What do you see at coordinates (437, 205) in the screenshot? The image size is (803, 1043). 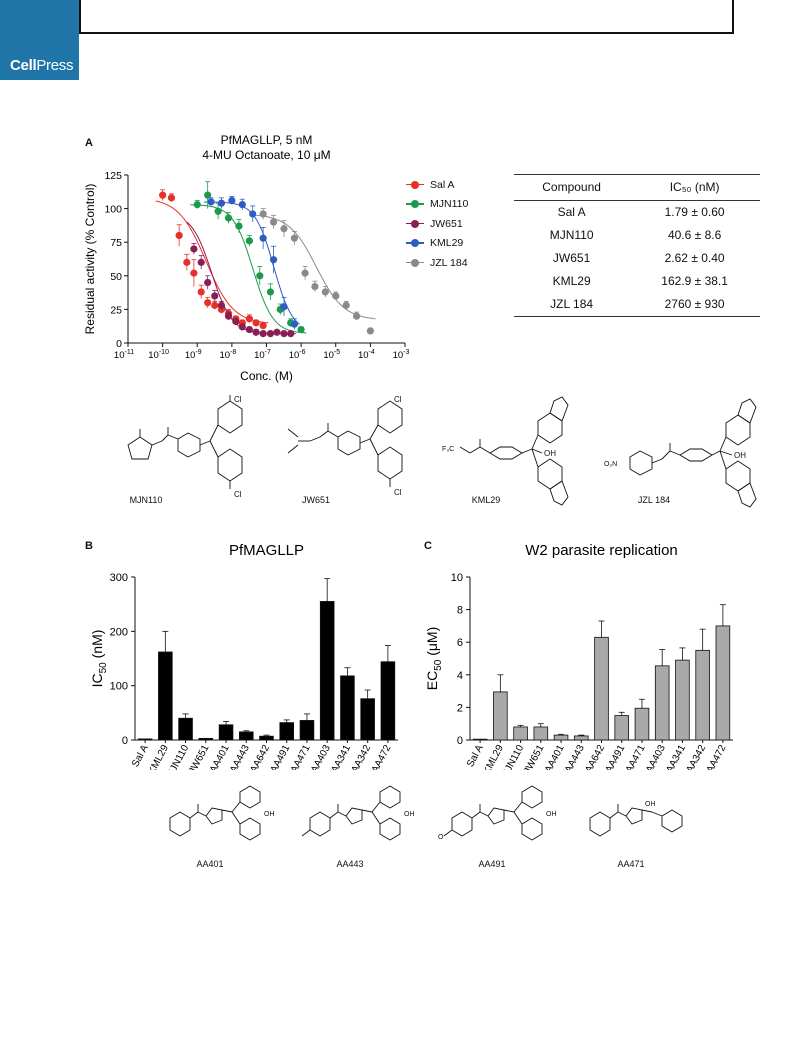 I see `legend-item: MJN110` at bounding box center [437, 205].